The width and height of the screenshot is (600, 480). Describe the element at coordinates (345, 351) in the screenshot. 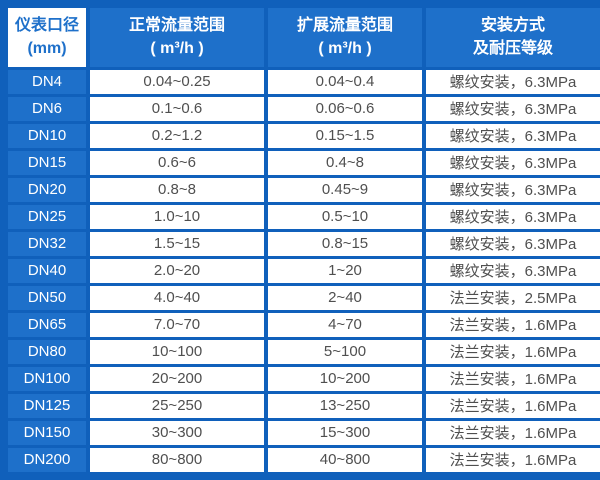

I see `cell-extended-range: 5~100` at that location.